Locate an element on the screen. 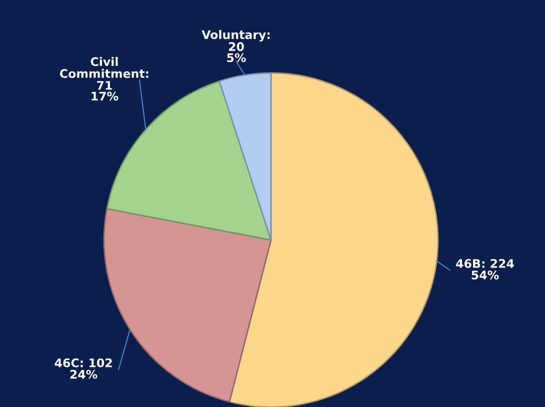 This screenshot has width=545, height=407. slice-label: Civil Commitment: 71 is located at coordinates (104, 73).